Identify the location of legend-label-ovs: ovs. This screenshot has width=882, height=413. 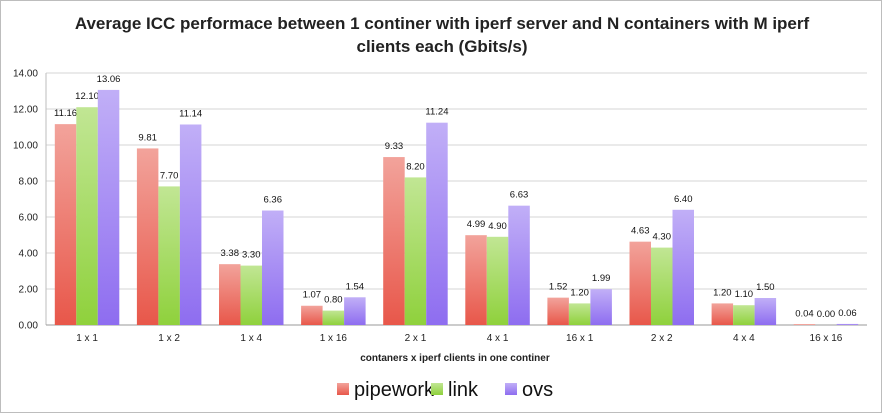
(537, 390).